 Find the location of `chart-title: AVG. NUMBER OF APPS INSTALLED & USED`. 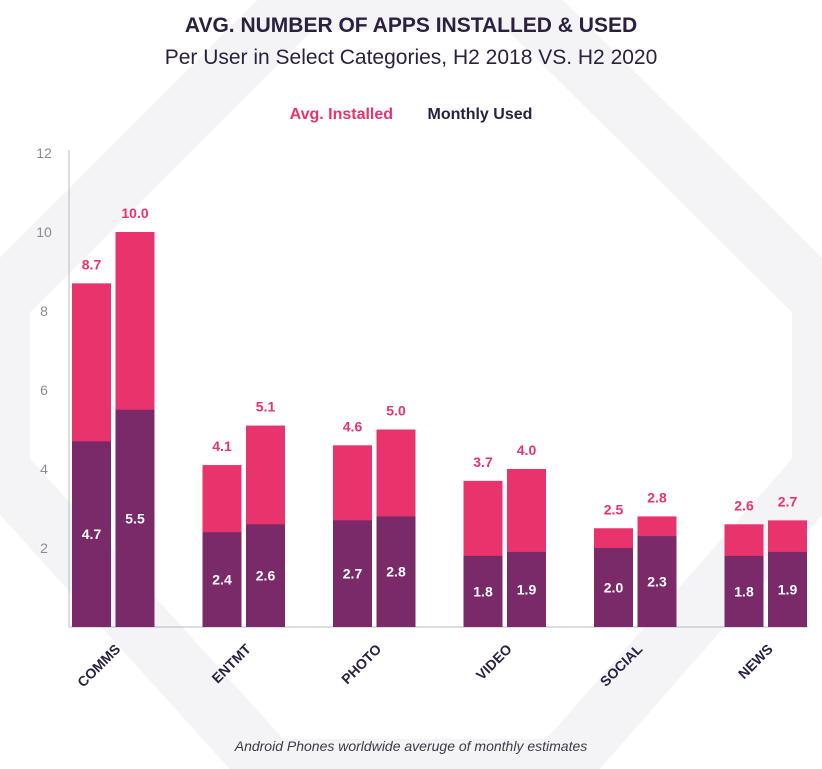

chart-title: AVG. NUMBER OF APPS INSTALLED & USED is located at coordinates (411, 25).